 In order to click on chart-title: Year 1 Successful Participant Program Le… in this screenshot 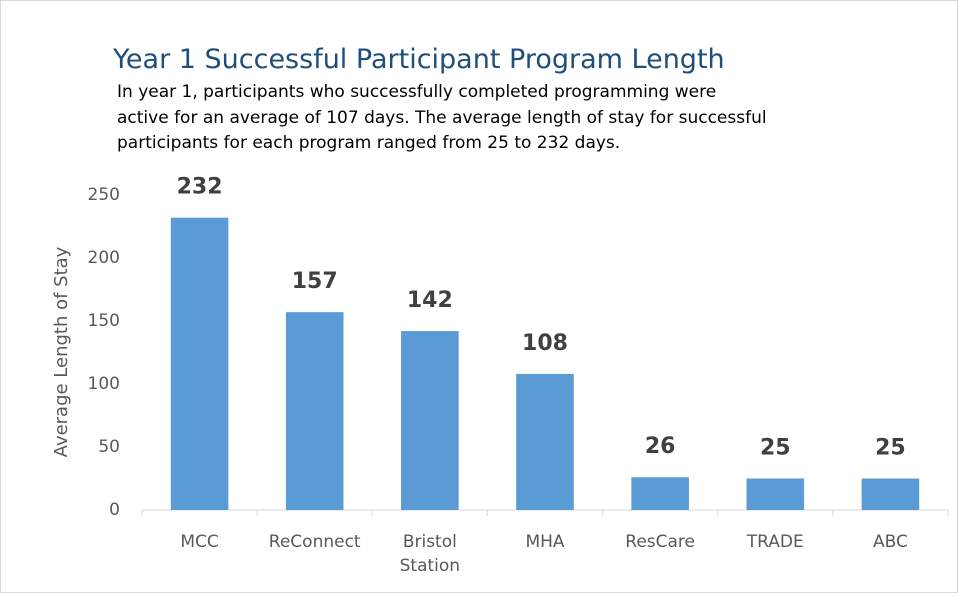, I will do `click(419, 59)`.